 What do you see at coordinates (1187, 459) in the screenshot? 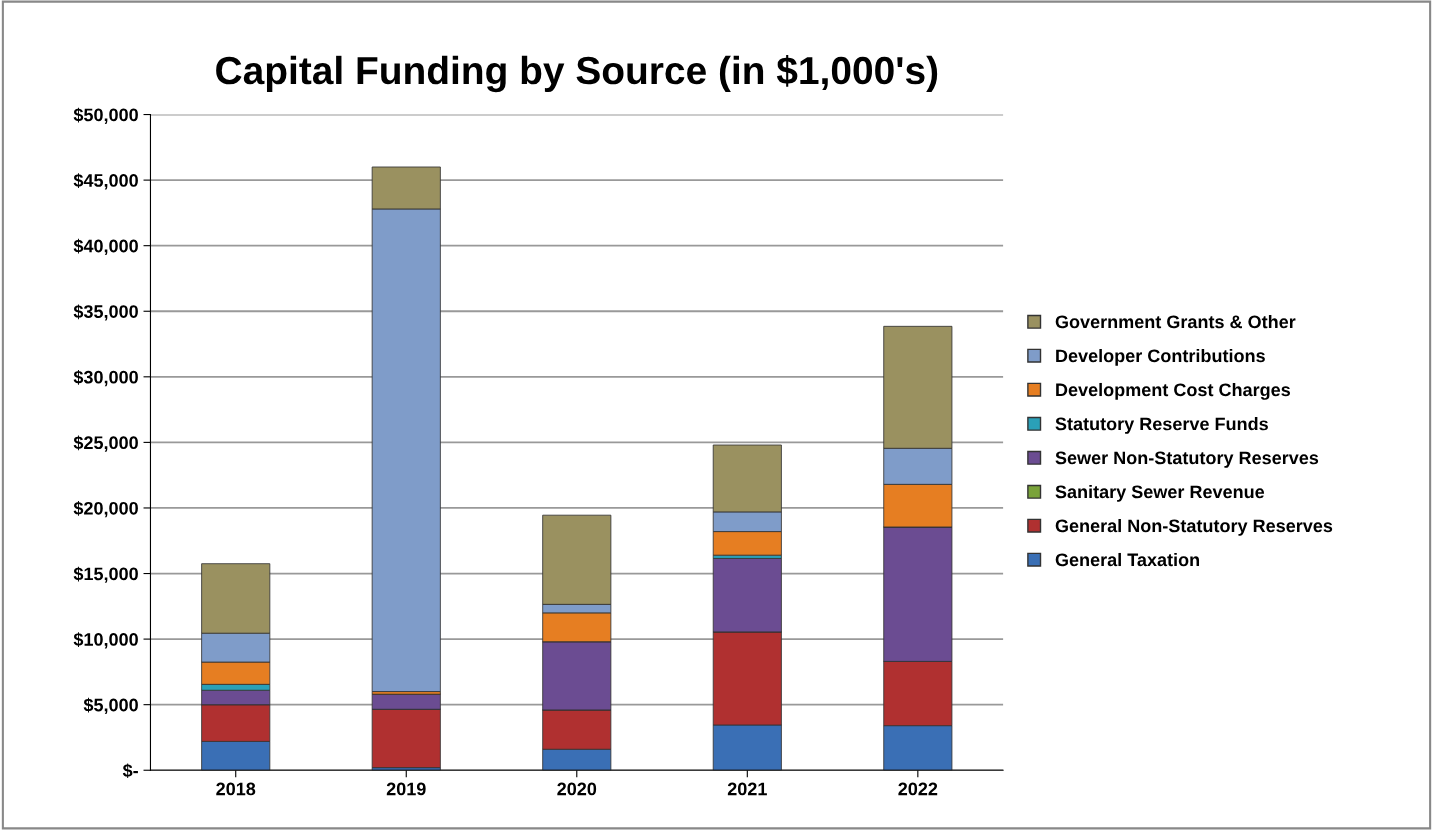
I see `legend-label: Sewer Non-Statutory Reserves` at bounding box center [1187, 459].